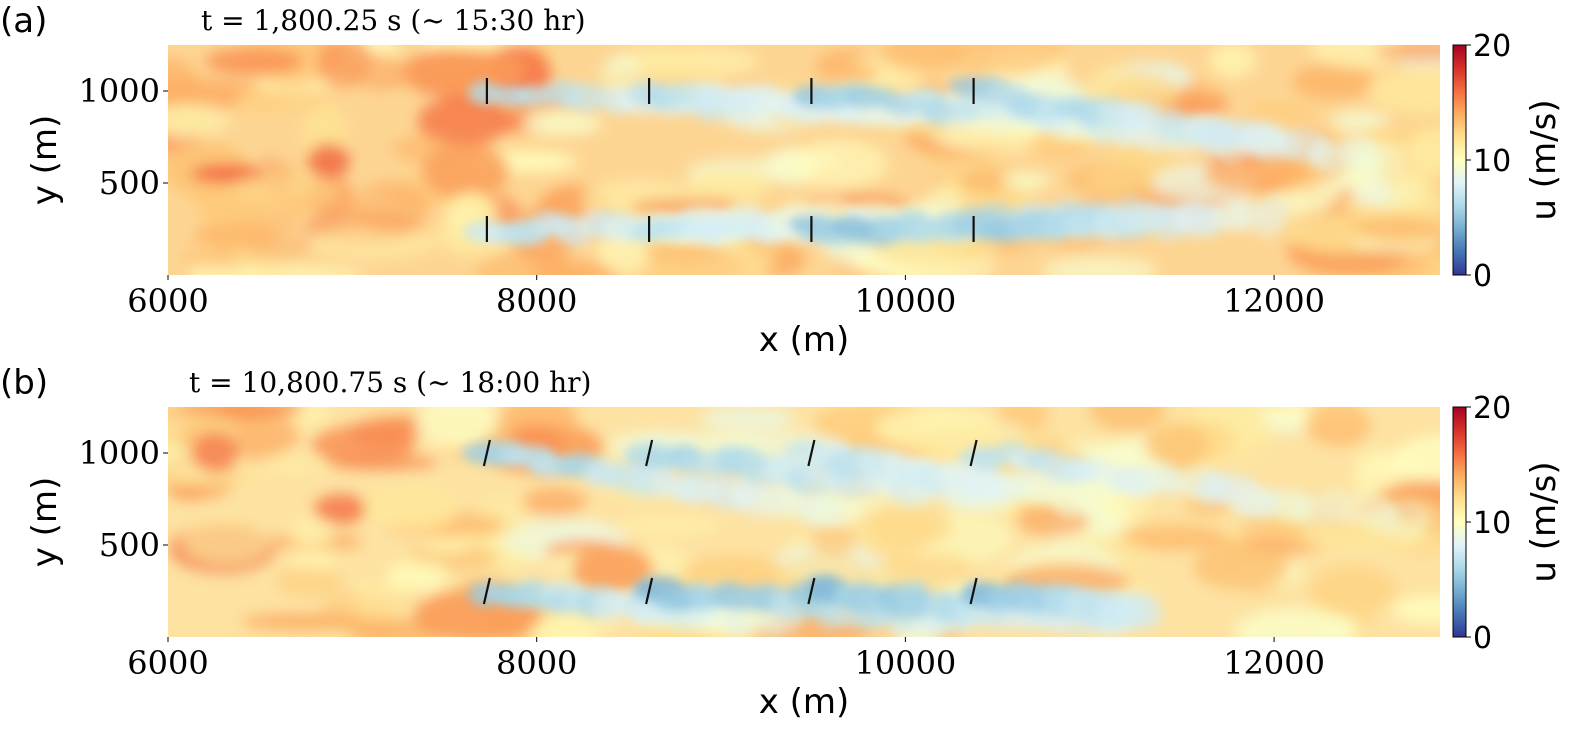  Describe the element at coordinates (1459, 522) in the screenshot. I see `colorbar-gradient-b` at that location.